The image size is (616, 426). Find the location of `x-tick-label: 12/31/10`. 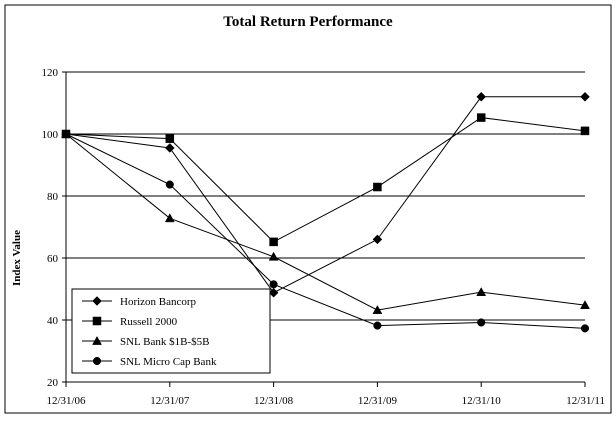

x-tick-label: 12/31/10 is located at coordinates (482, 401).